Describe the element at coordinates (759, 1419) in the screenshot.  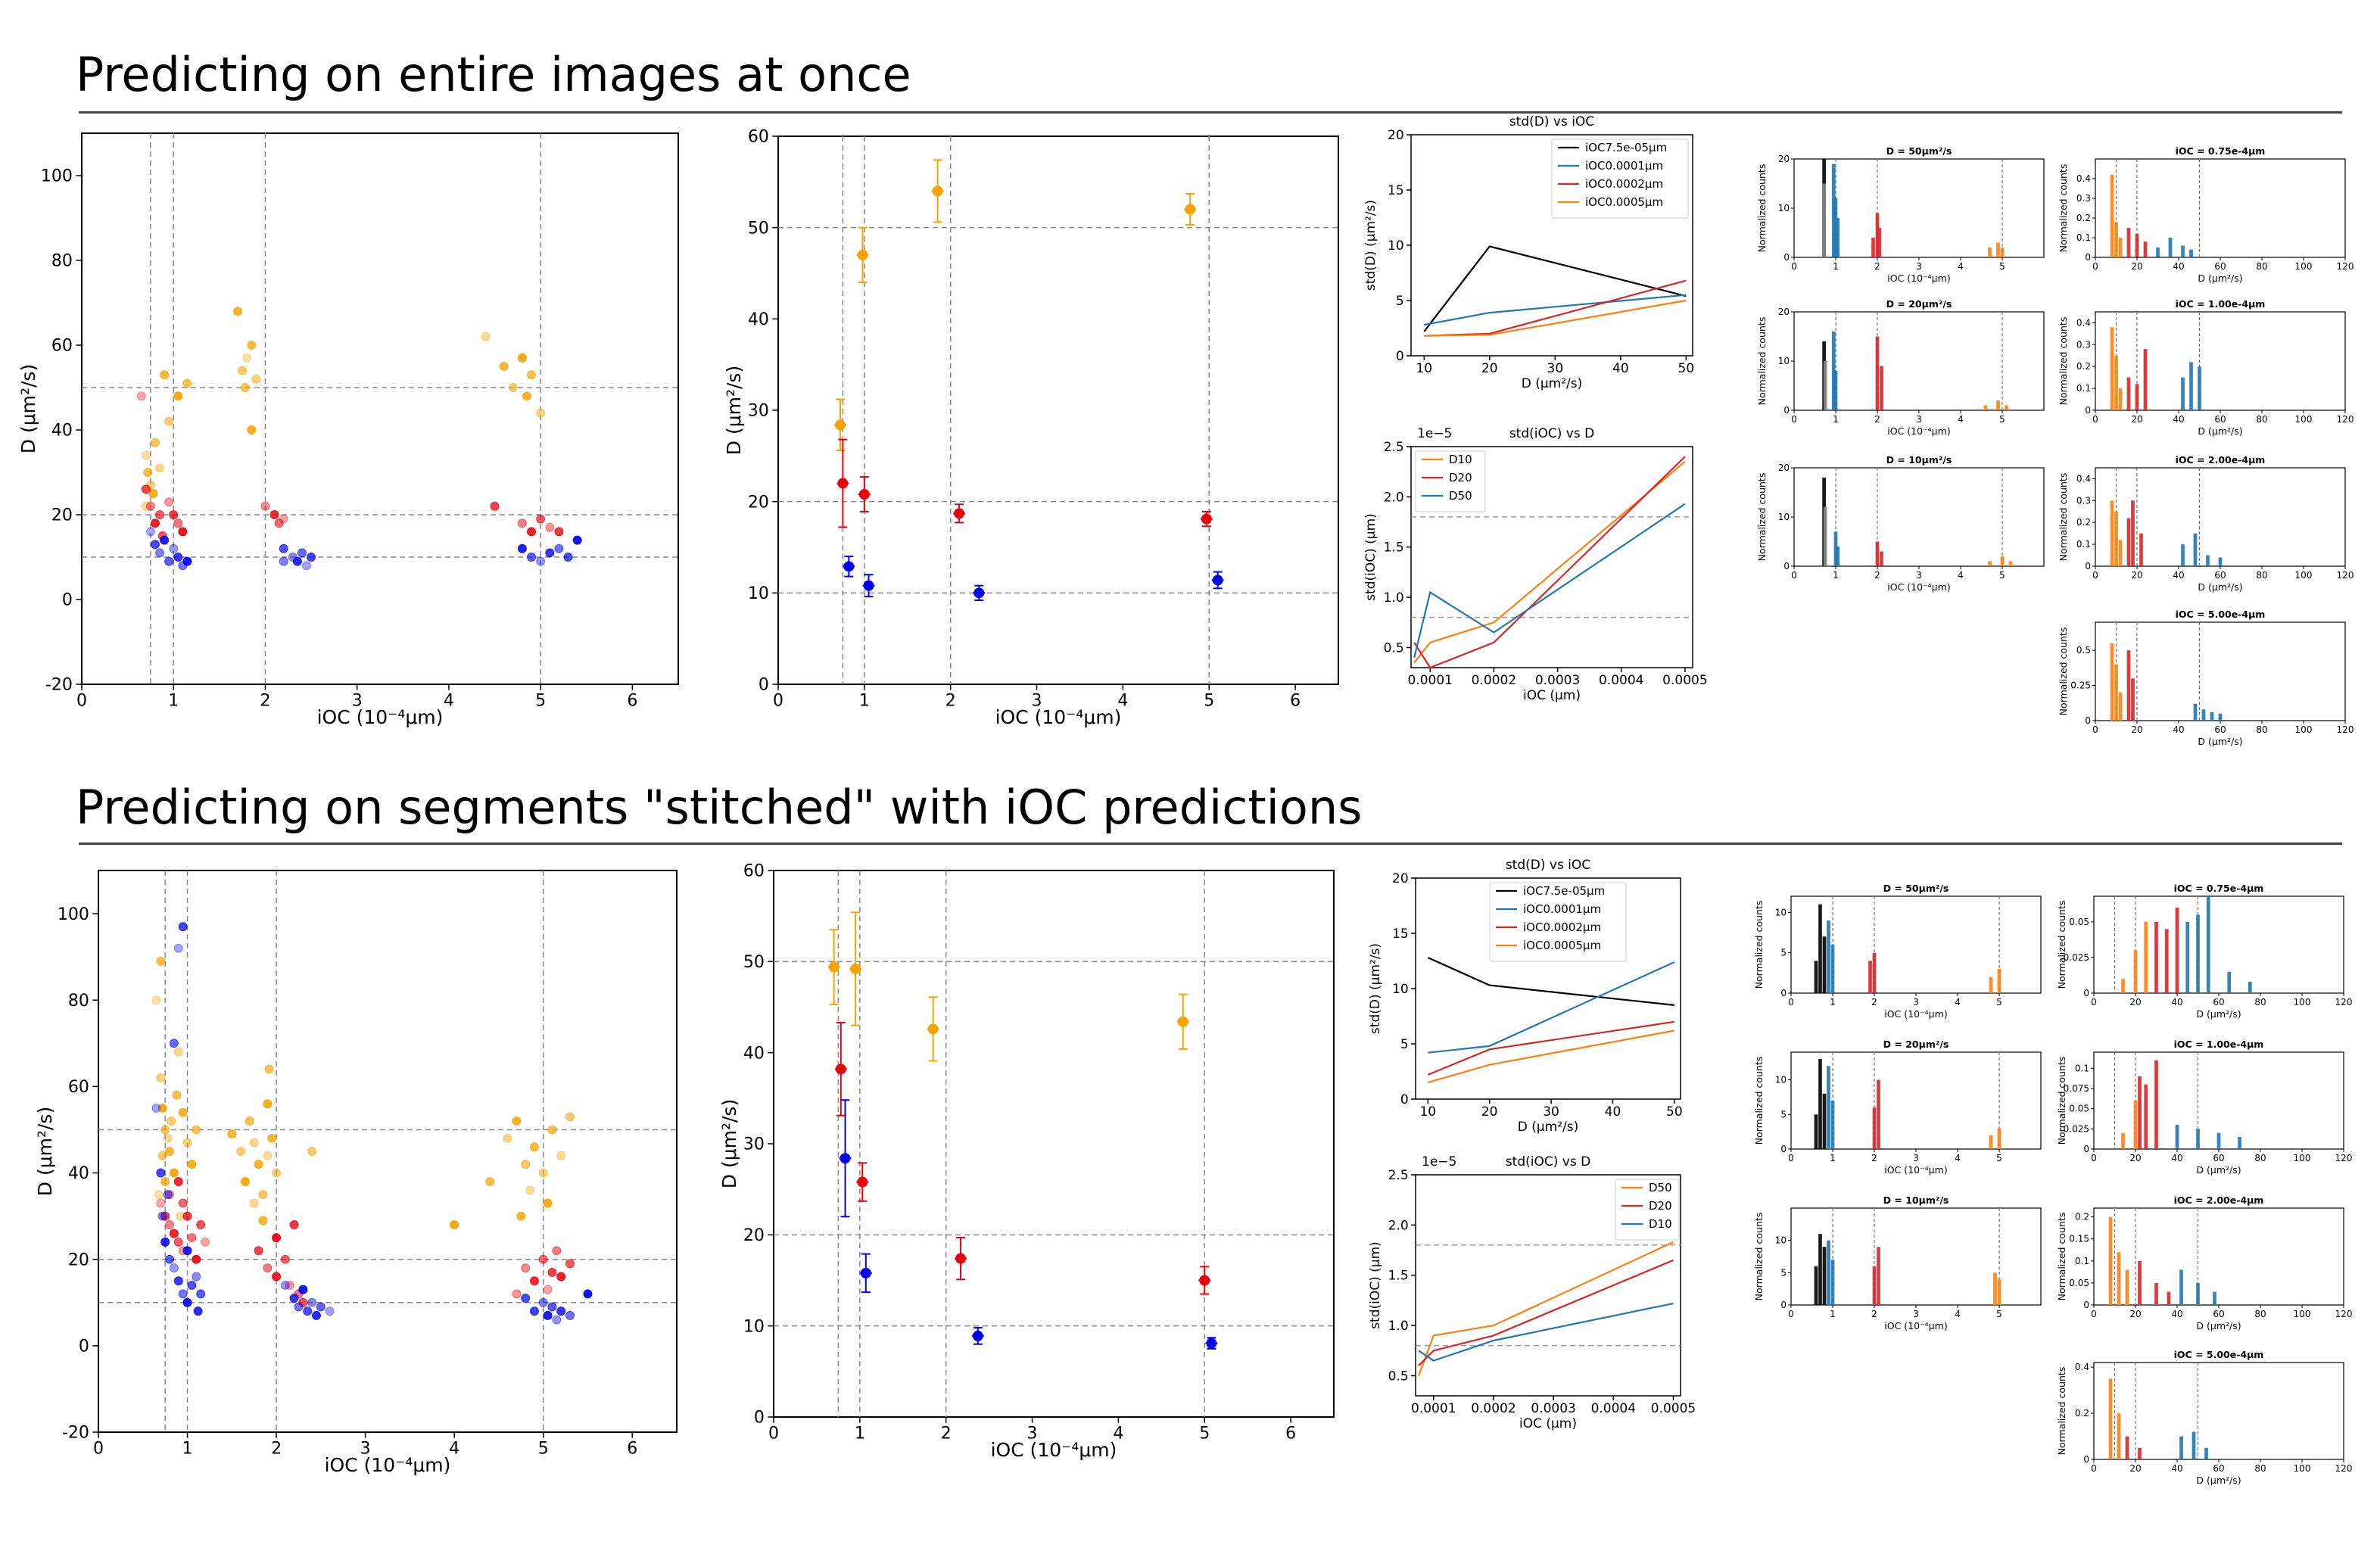
I see `y-tick-label: 0` at that location.